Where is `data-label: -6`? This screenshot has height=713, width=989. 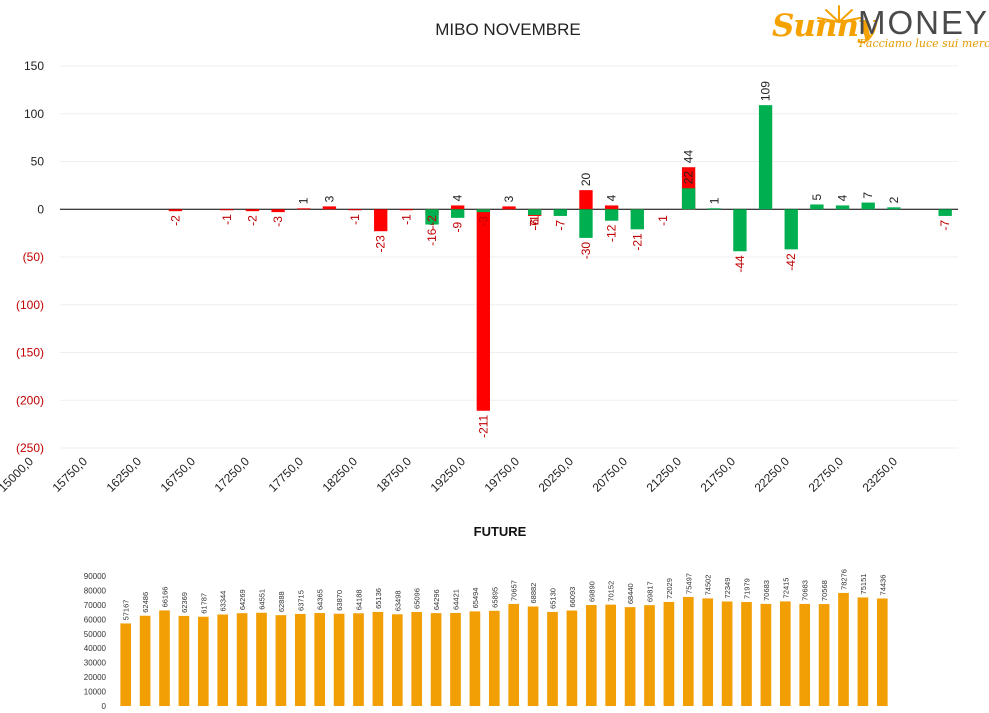 data-label: -6 is located at coordinates (535, 224).